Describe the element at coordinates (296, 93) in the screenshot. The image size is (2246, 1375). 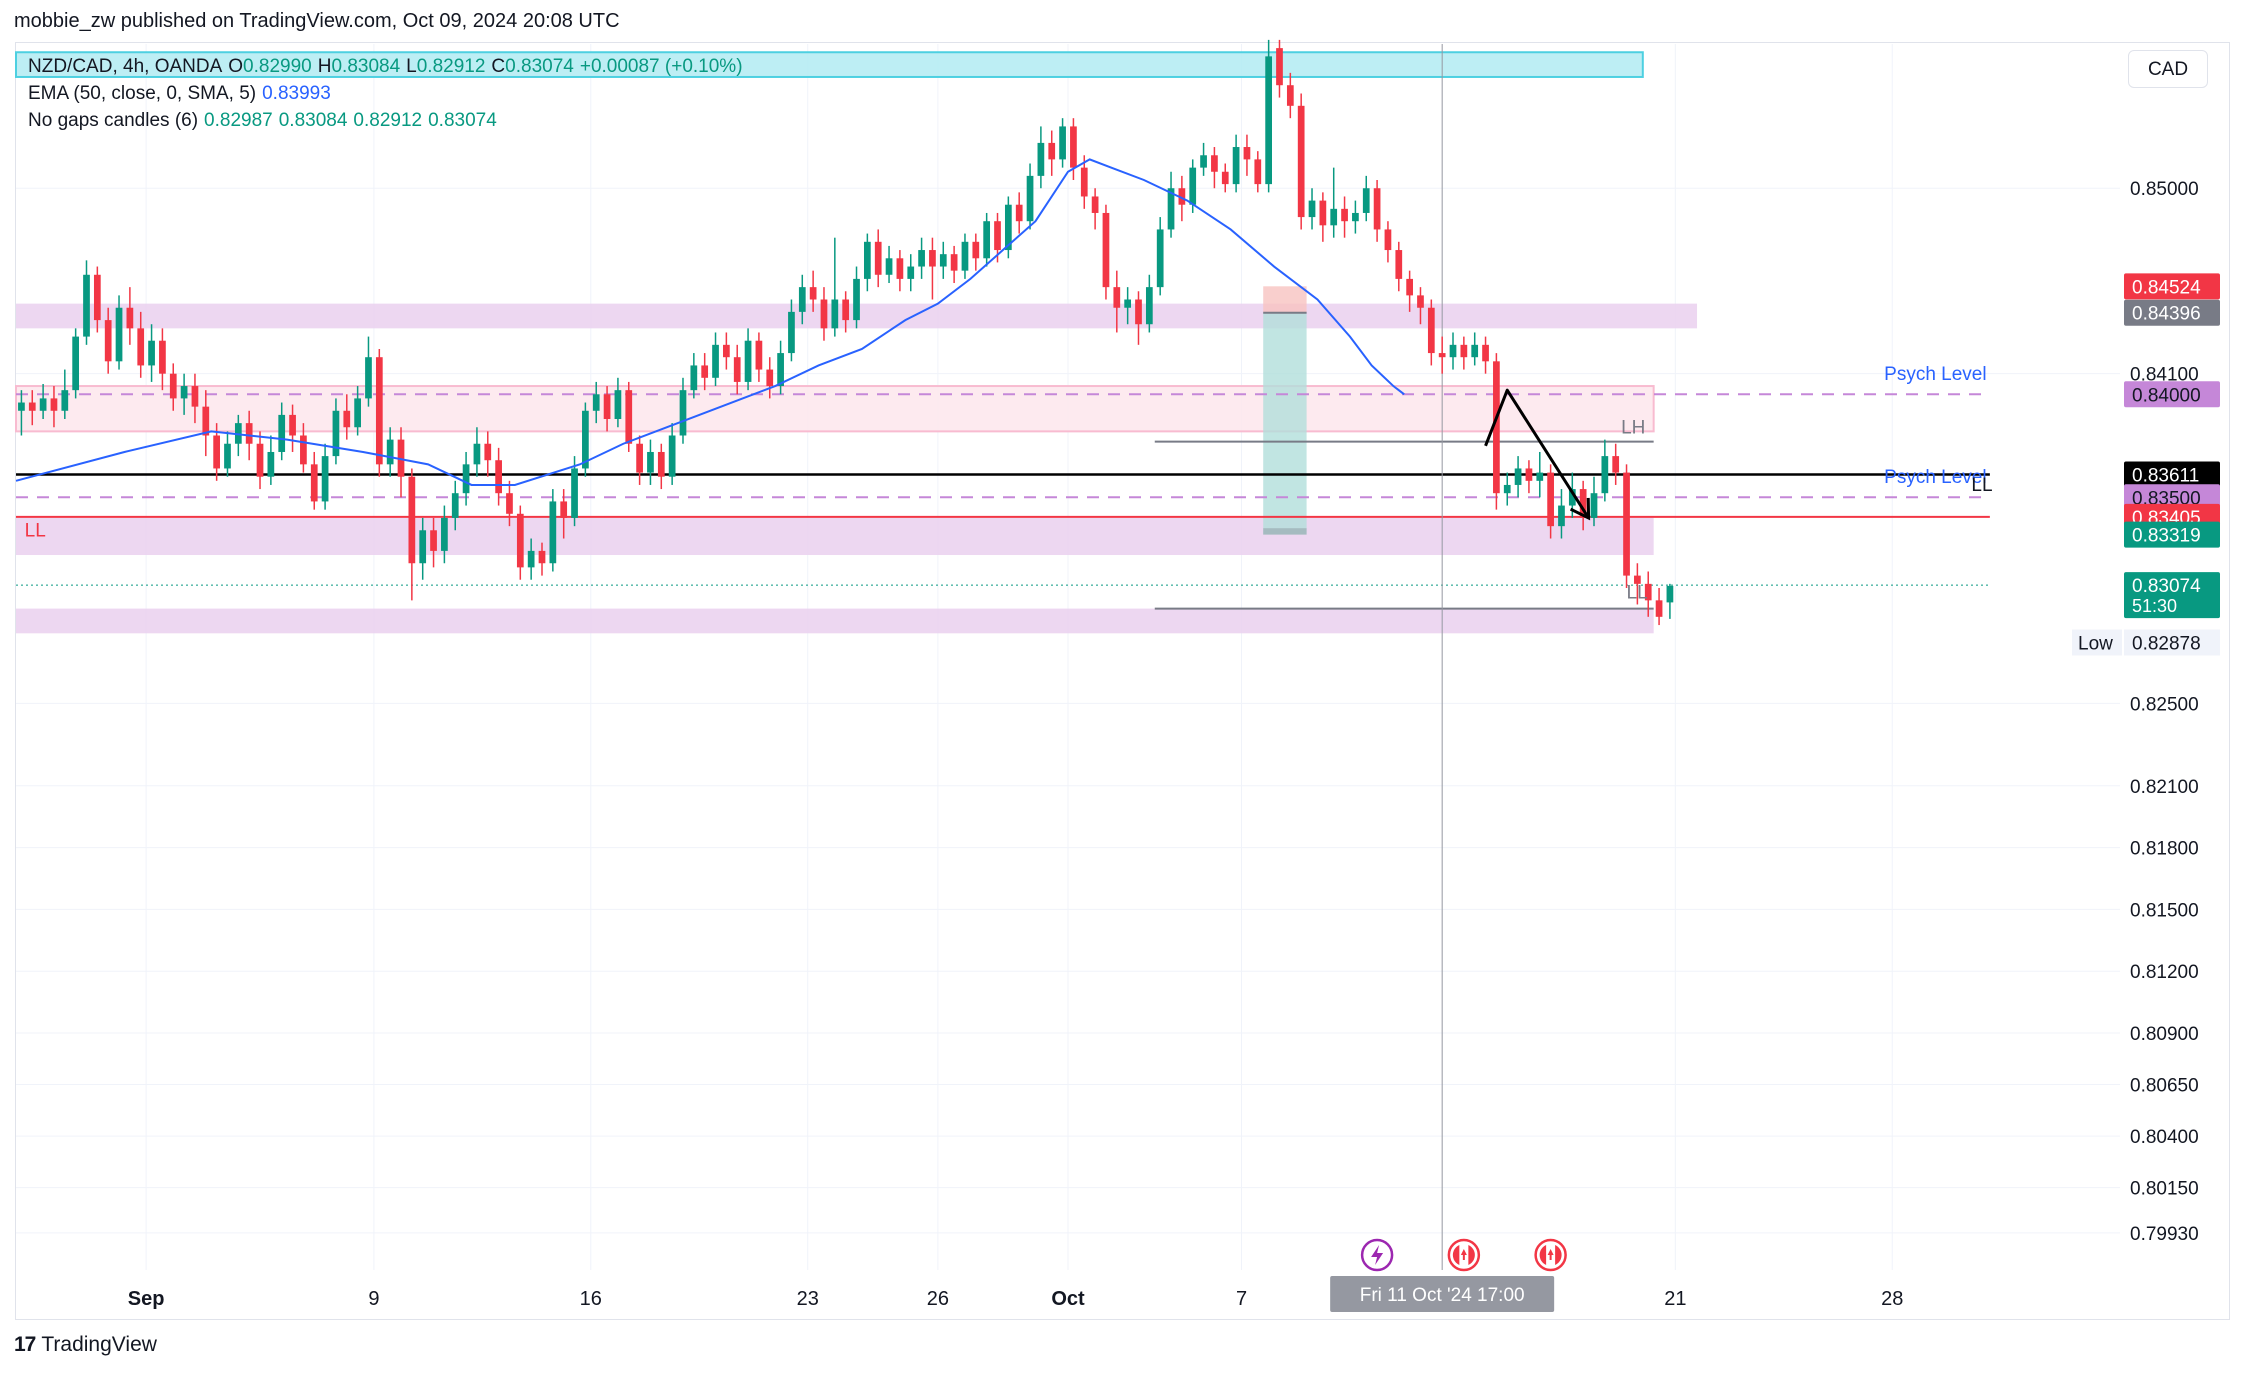
I see `ema-value: 0.83993` at that location.